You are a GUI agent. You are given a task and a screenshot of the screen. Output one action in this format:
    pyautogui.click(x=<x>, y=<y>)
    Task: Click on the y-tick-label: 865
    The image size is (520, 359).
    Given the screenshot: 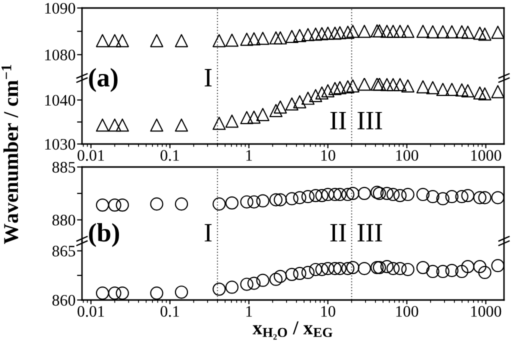 What is the action you would take?
    pyautogui.click(x=64, y=251)
    